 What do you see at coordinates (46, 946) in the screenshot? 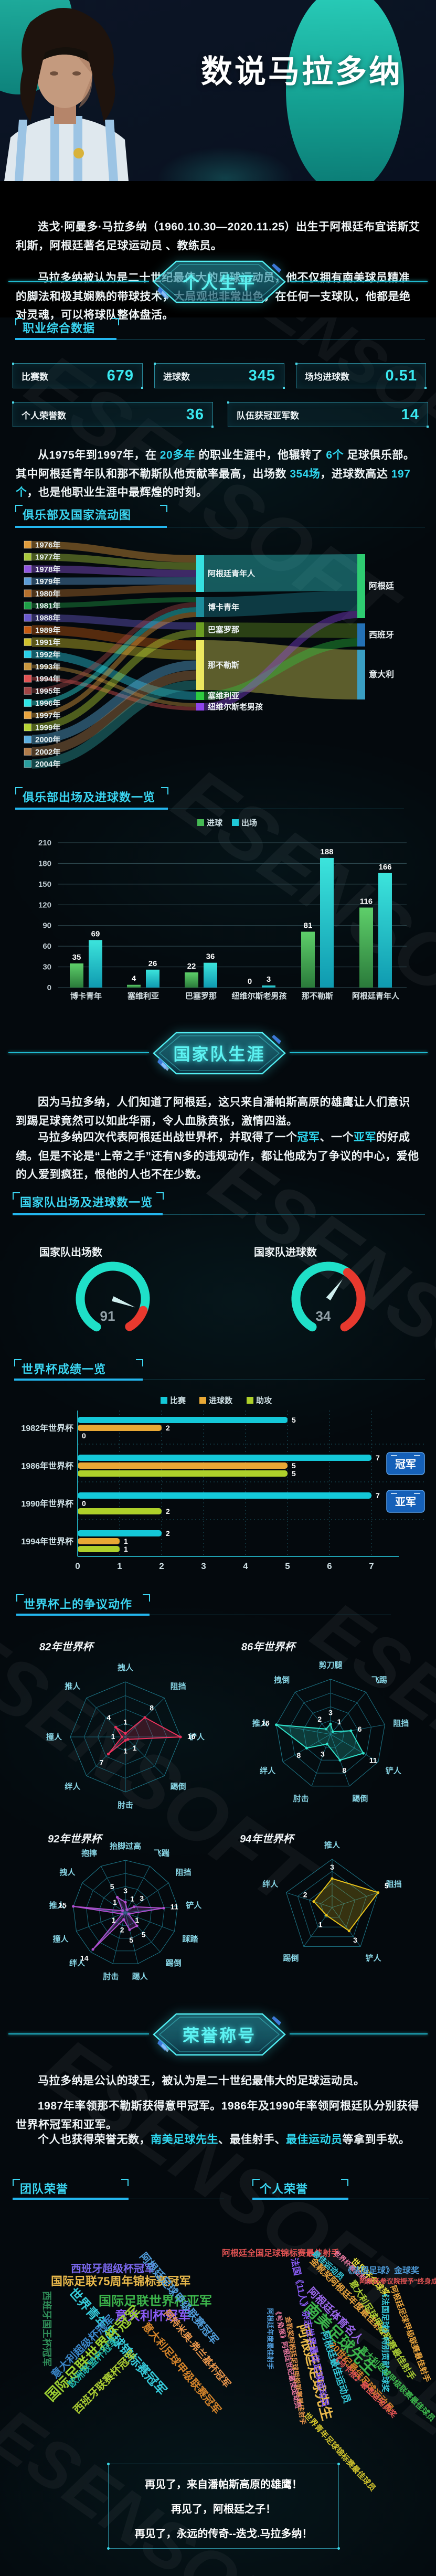
I see `svg-text: 60` at bounding box center [46, 946].